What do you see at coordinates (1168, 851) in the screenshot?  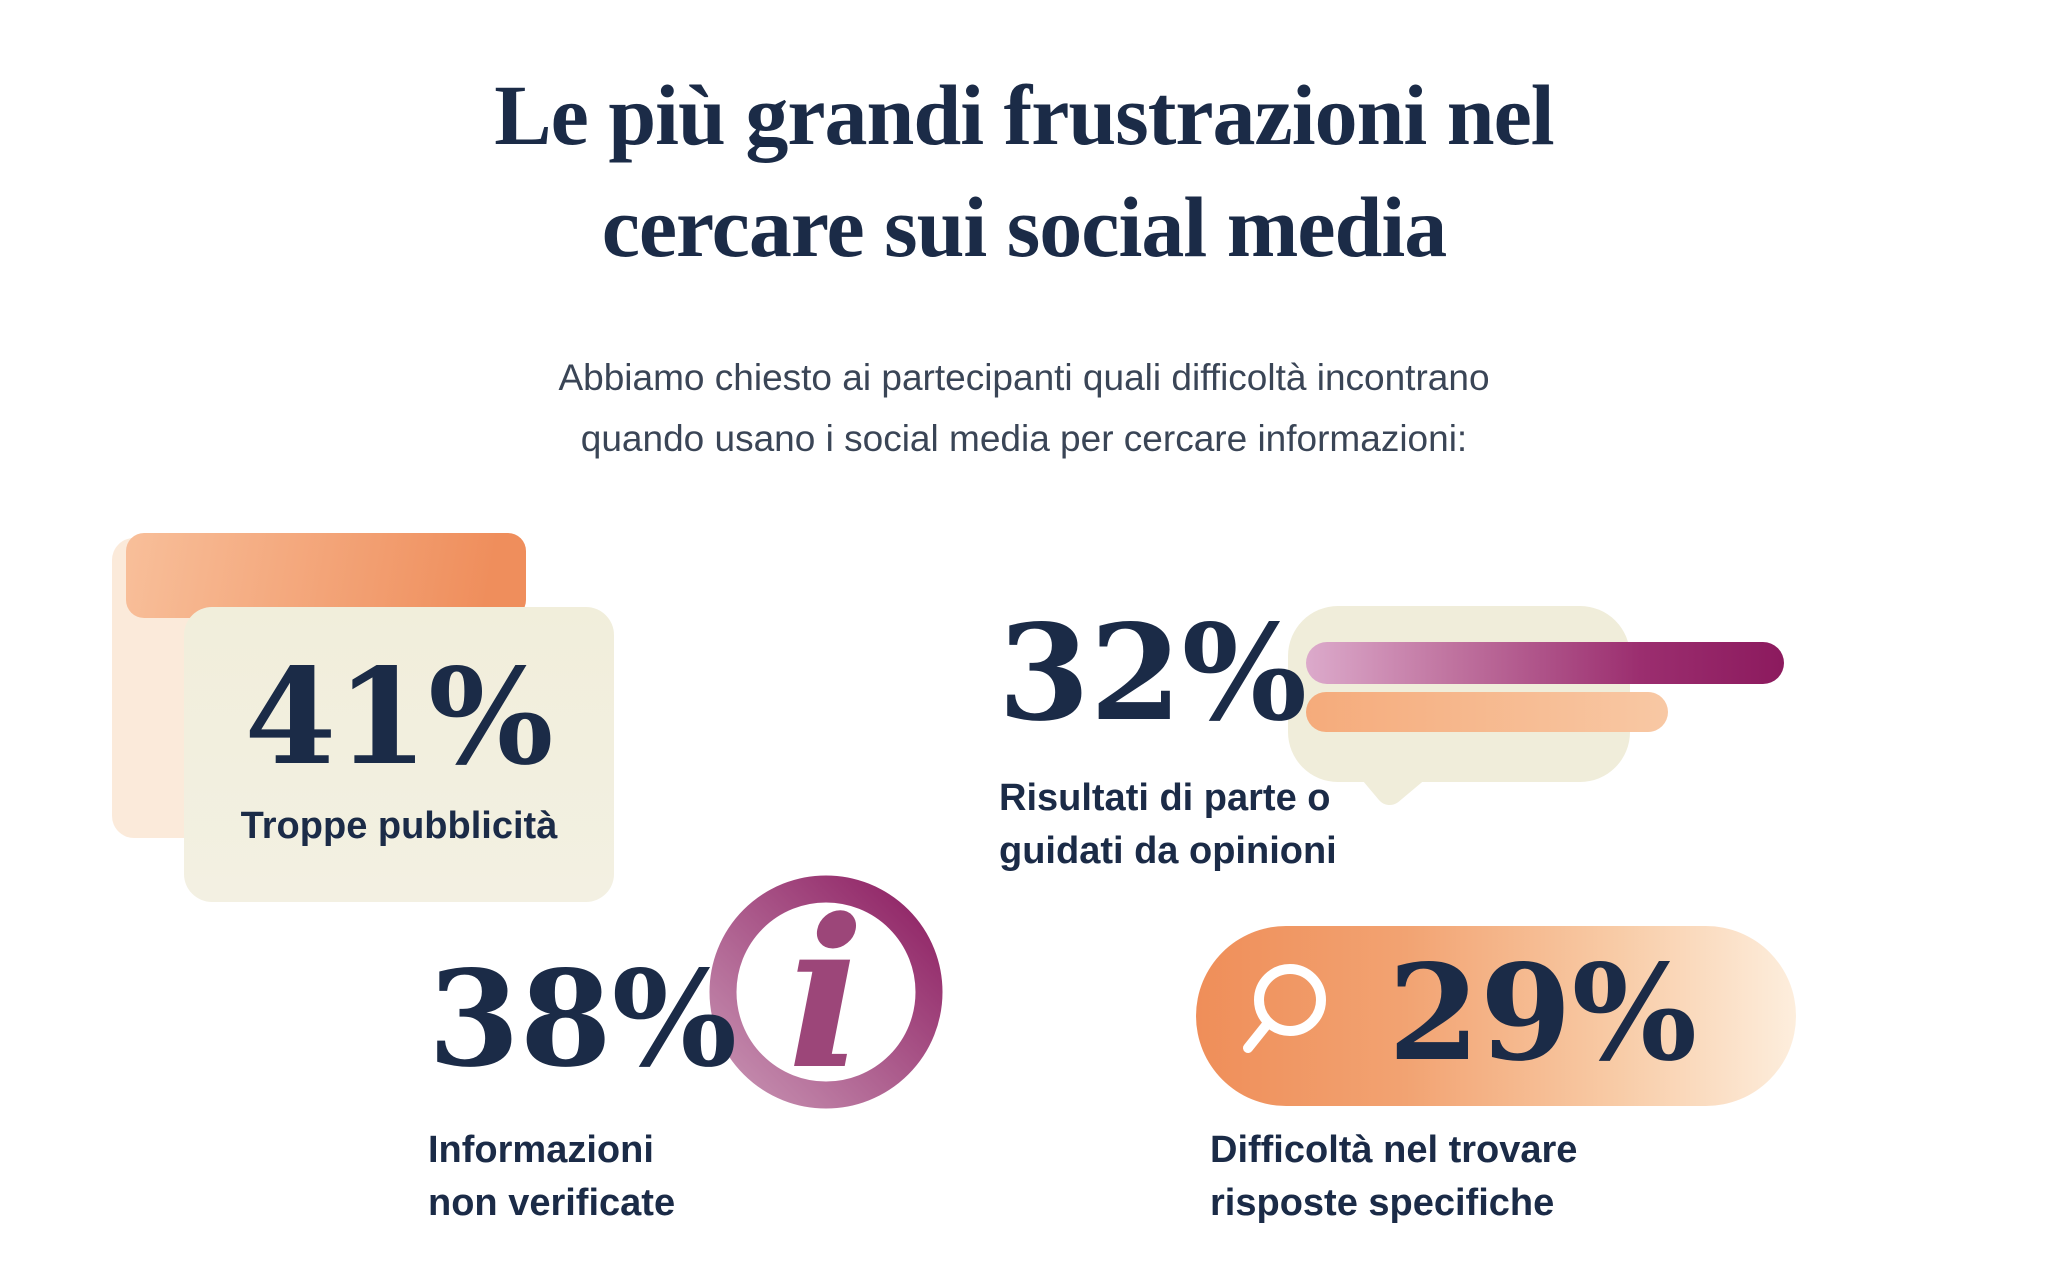 I see `stat-label-biased-line-2: guidati da opinioni` at bounding box center [1168, 851].